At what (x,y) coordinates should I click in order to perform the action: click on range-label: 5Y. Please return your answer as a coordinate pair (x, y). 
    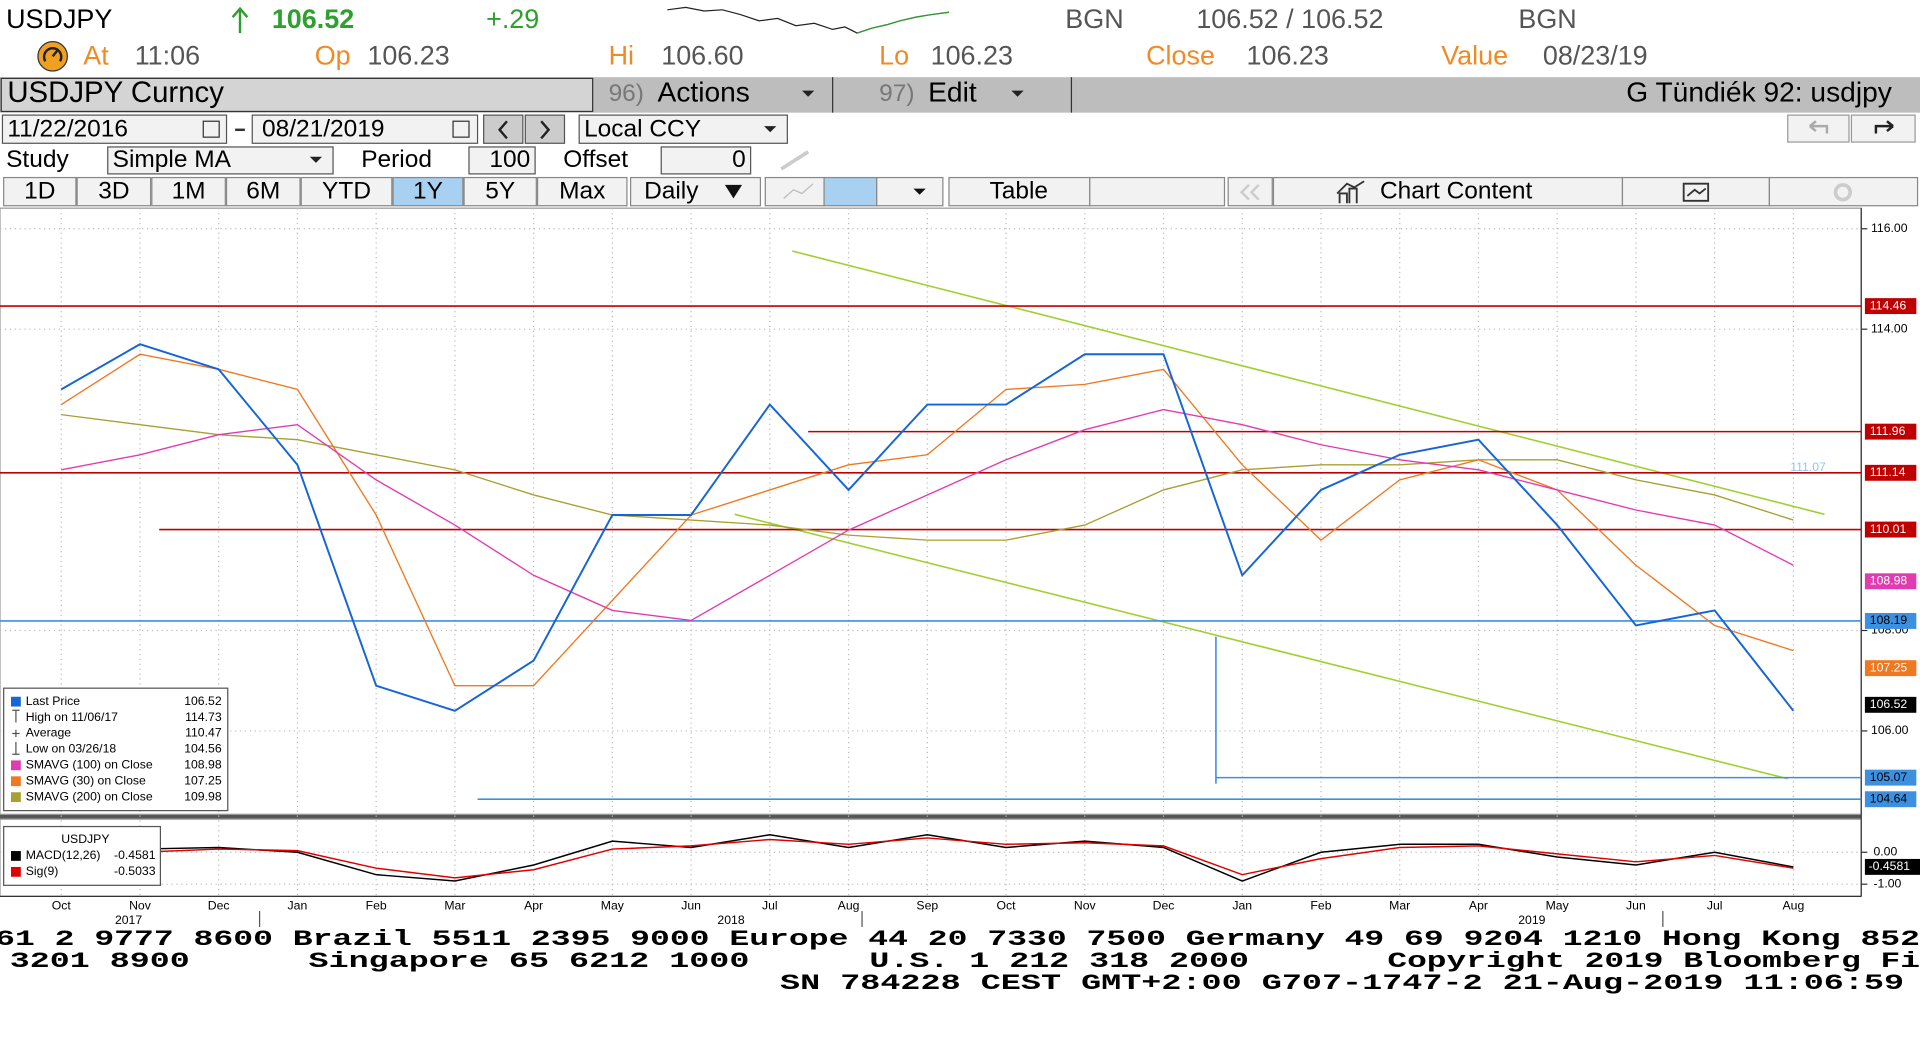
    Looking at the image, I should click on (500, 191).